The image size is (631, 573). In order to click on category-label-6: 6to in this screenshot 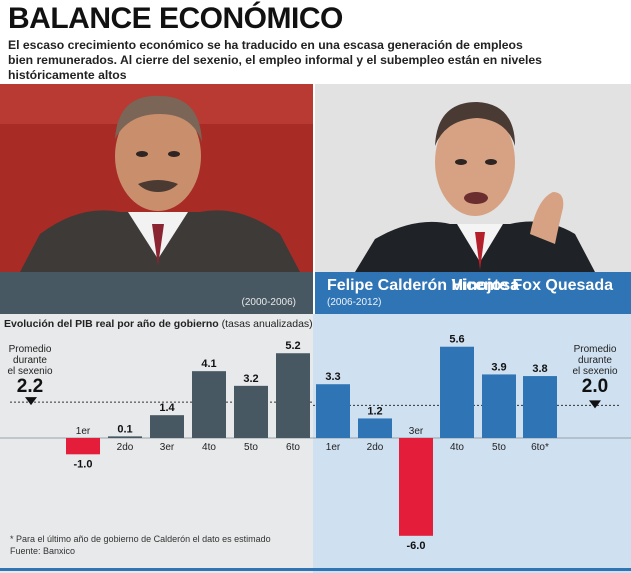, I will do `click(293, 447)`.